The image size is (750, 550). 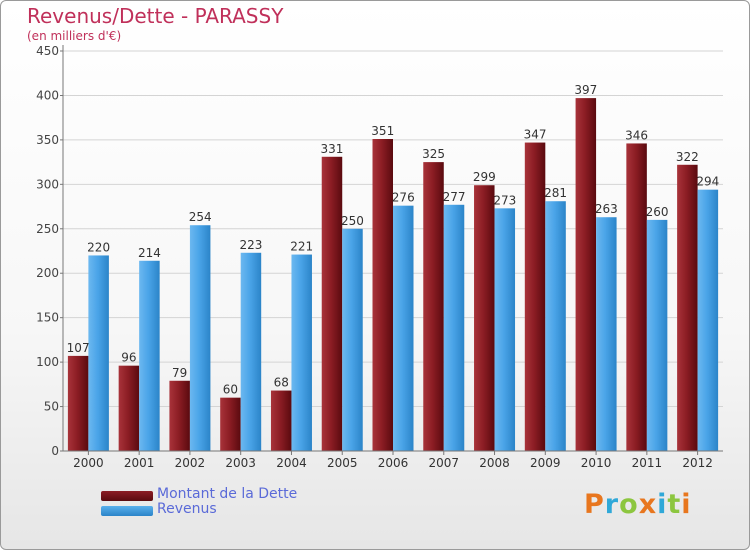 What do you see at coordinates (382, 131) in the screenshot?
I see `data-label-debt: 351` at bounding box center [382, 131].